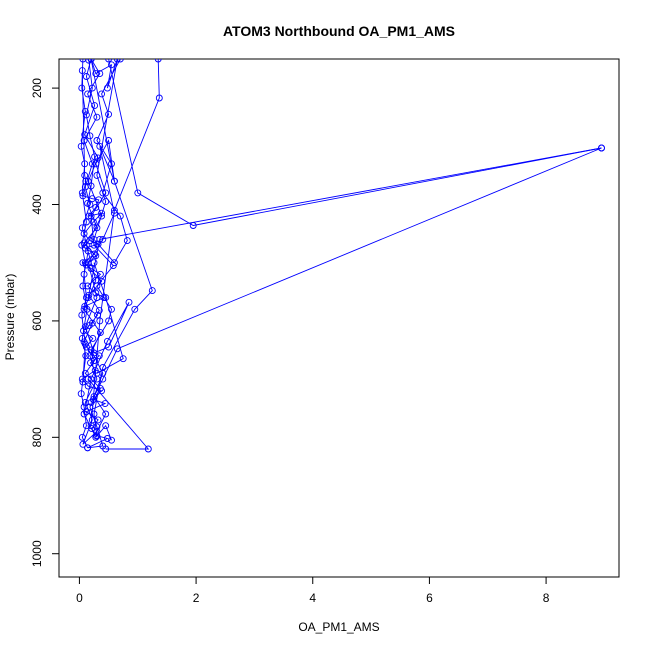 This screenshot has width=650, height=650. I want to click on x-tick-label: 2, so click(196, 598).